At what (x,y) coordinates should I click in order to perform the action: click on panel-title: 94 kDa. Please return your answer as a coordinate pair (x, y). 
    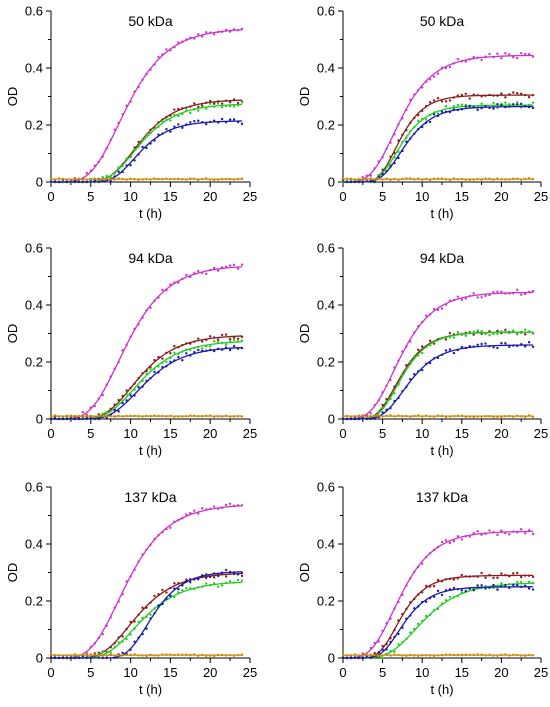
    Looking at the image, I should click on (442, 258).